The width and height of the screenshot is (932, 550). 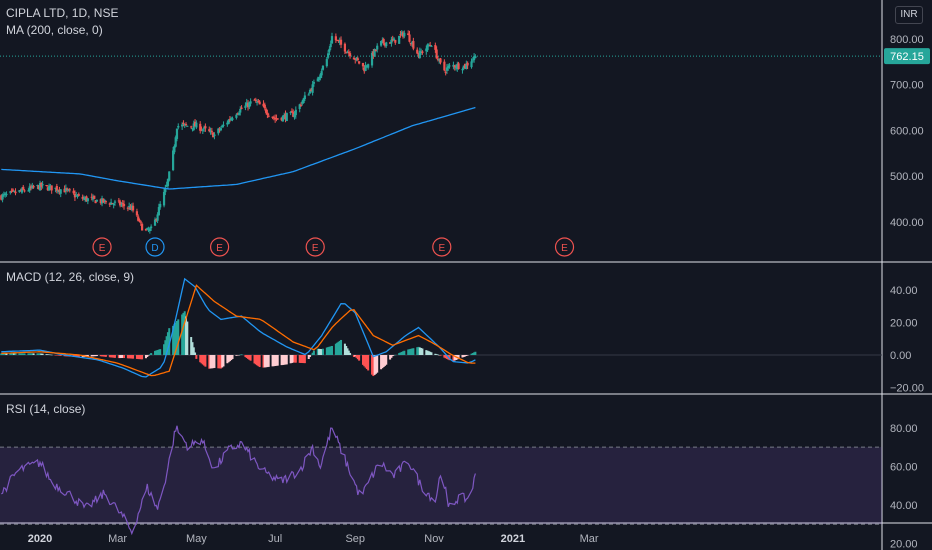 I want to click on time-tick-label: Mar, so click(x=117, y=539).